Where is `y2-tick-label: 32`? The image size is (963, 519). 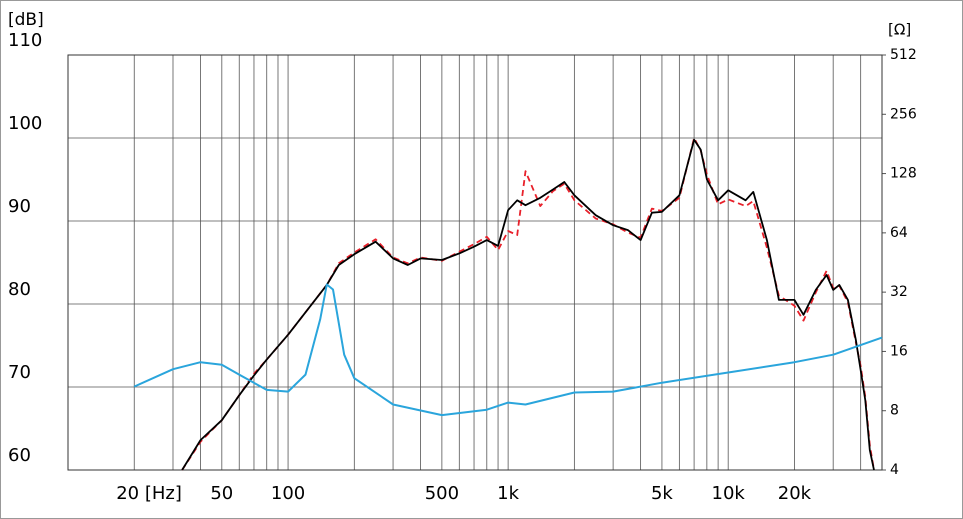
y2-tick-label: 32 is located at coordinates (899, 292).